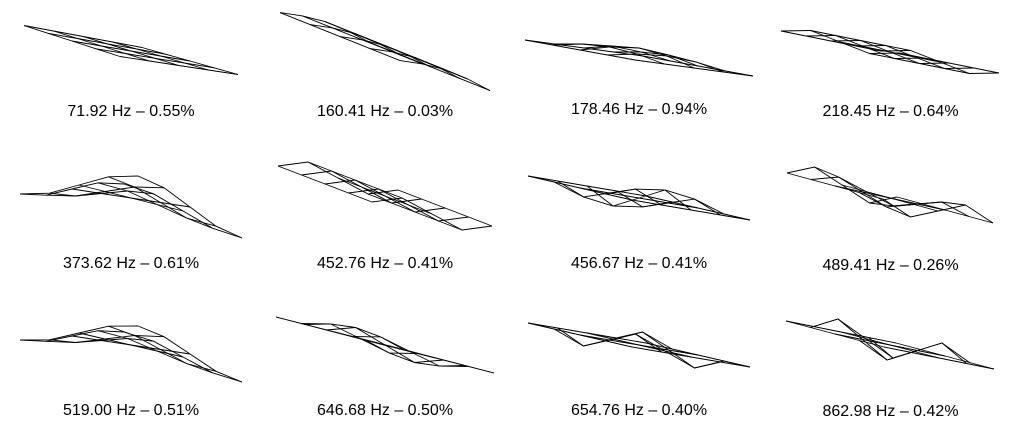 This screenshot has height=435, width=1015. I want to click on mode-panel-3: 178.46 Hz – 0.94%, so click(639, 70).